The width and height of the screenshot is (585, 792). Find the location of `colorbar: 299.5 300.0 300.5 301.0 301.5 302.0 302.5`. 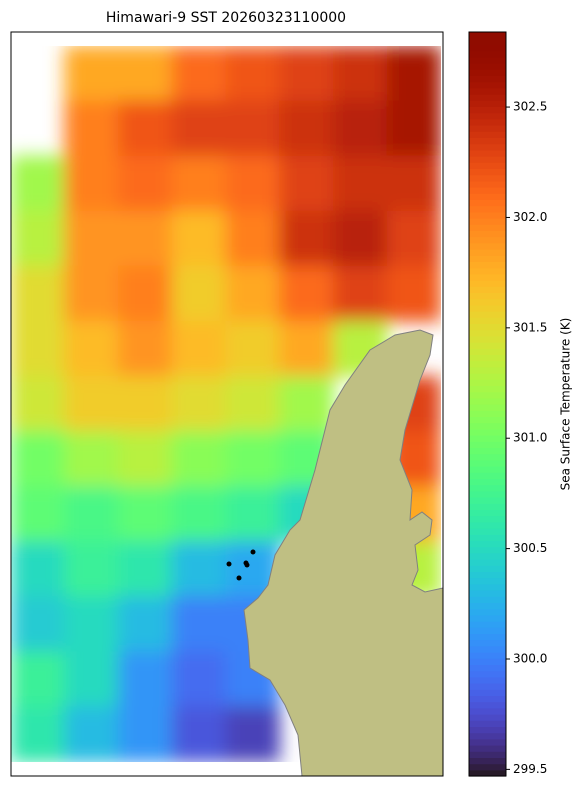

colorbar: 299.5 300.0 300.5 301.0 301.5 302.0 302.5 is located at coordinates (507, 404).